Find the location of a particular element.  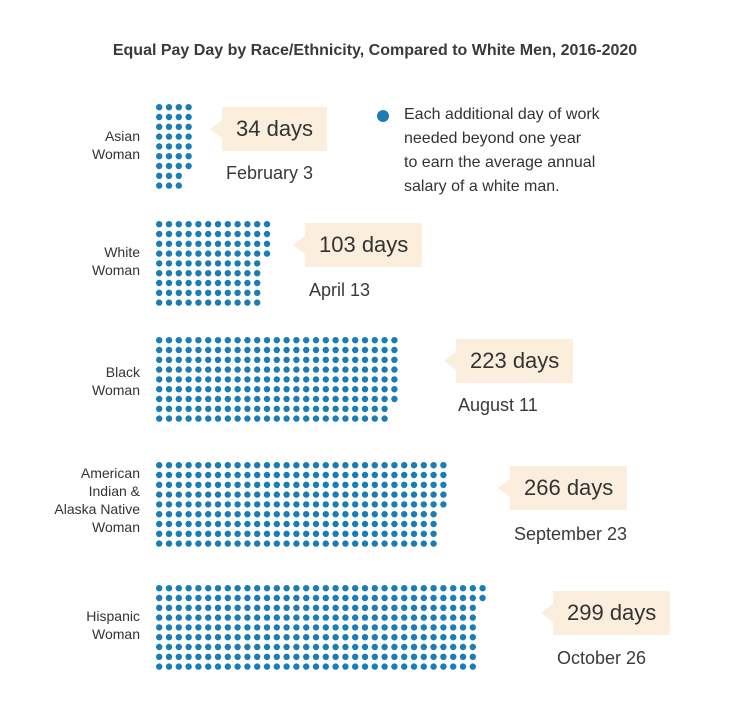

dot-matrix-asian is located at coordinates (174, 146).